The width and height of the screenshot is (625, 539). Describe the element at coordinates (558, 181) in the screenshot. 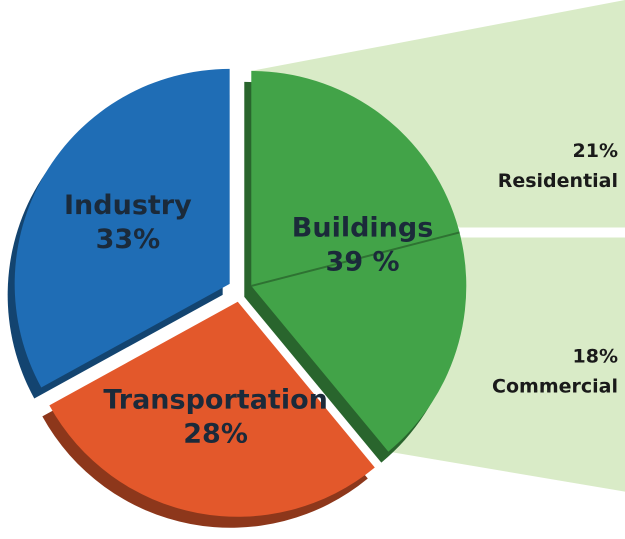

I see `breakdown-label: Residential` at that location.